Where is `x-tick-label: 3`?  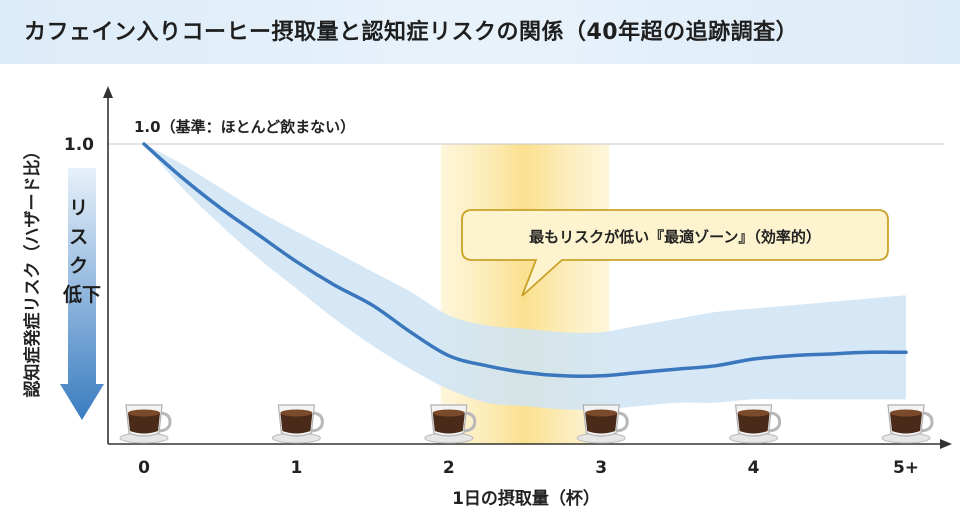 x-tick-label: 3 is located at coordinates (601, 468).